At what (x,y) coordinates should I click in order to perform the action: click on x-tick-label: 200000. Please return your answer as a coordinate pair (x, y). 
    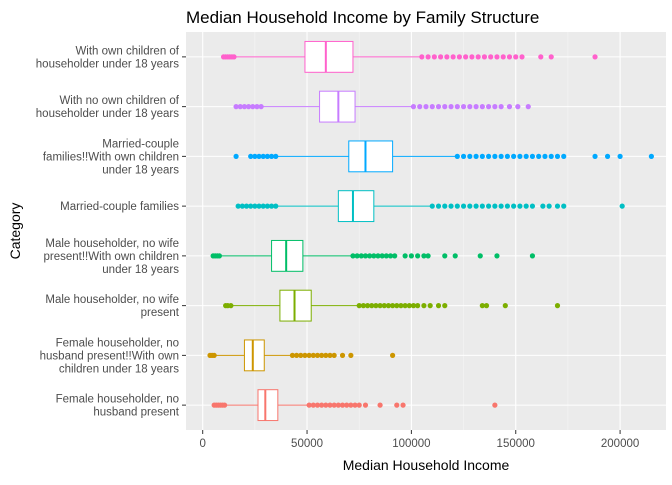
    Looking at the image, I should click on (620, 444).